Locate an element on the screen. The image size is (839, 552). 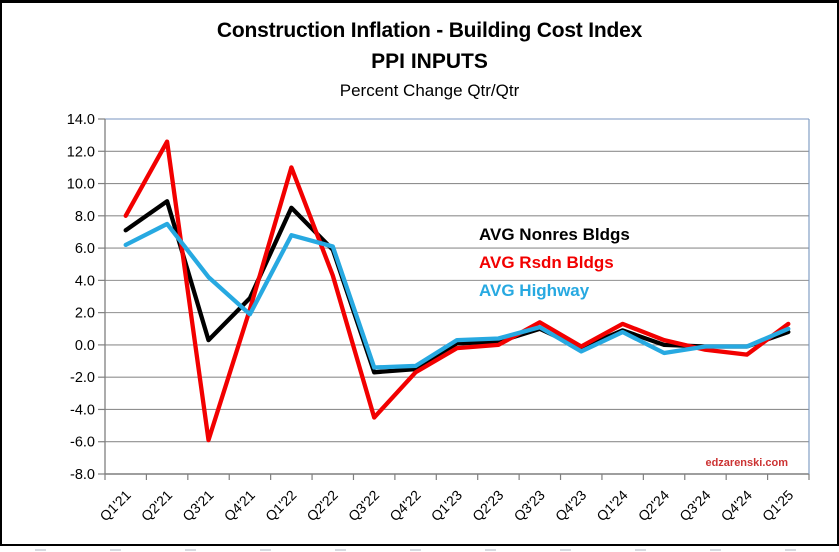
y-axis-tick-label: 14.0 is located at coordinates (81, 120).